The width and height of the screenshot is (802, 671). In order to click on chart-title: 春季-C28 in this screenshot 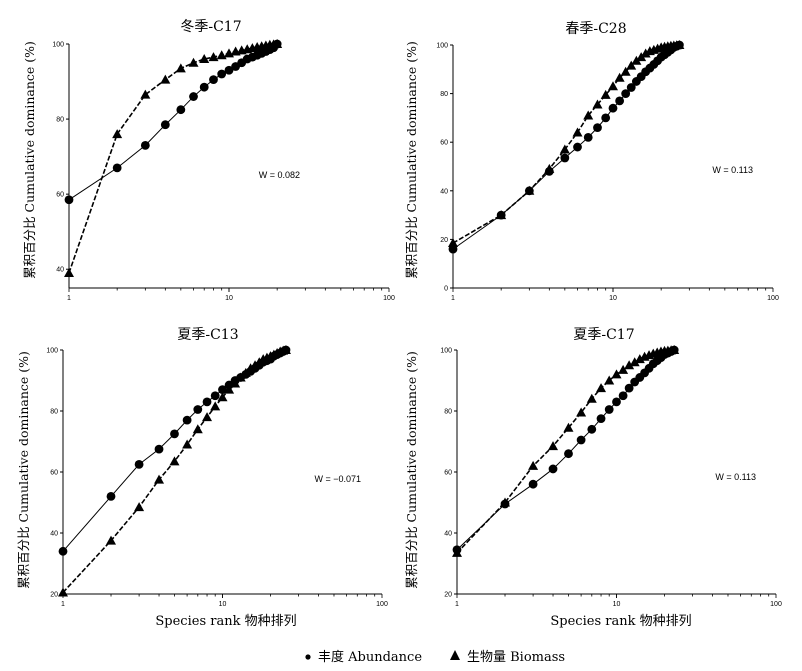, I will do `click(595, 29)`.